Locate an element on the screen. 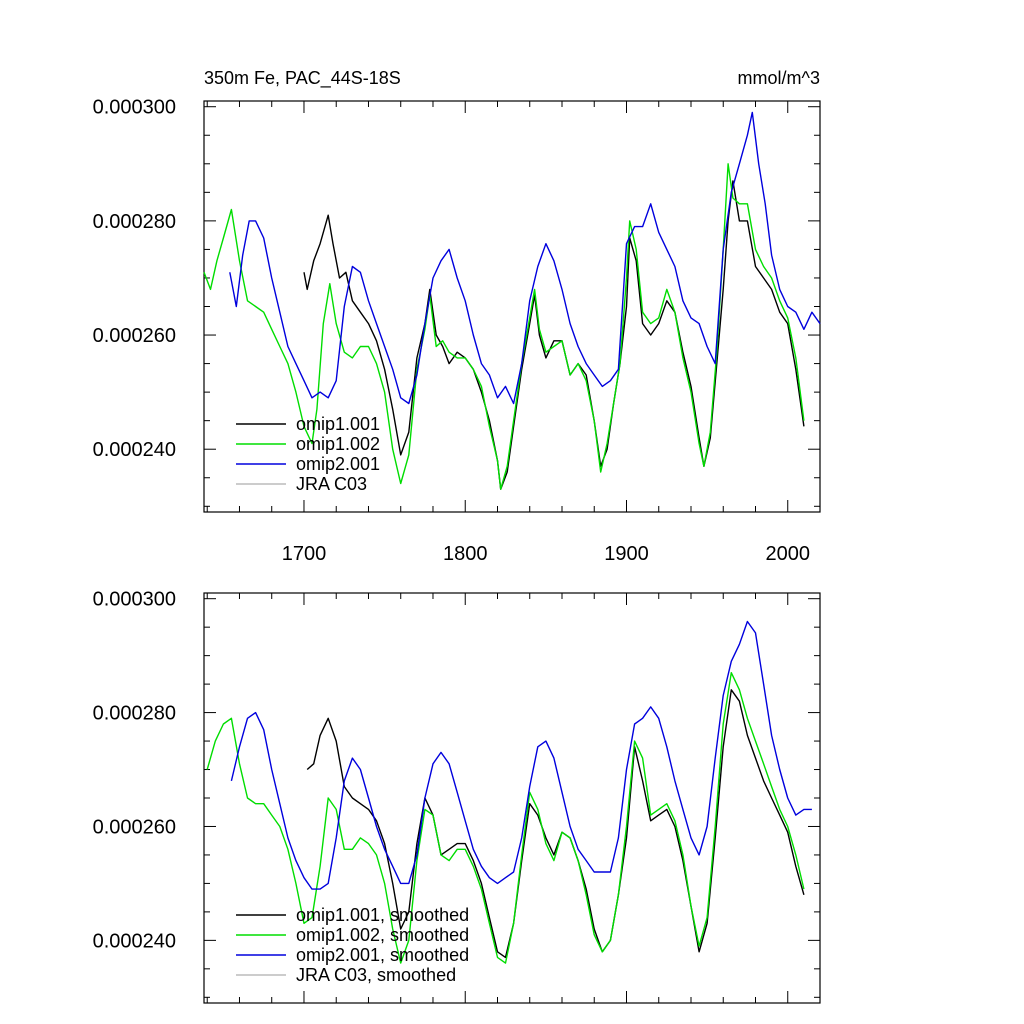 The height and width of the screenshot is (1024, 1024). chart-title: 350m Fe, PAC_44S-18S is located at coordinates (302, 78).